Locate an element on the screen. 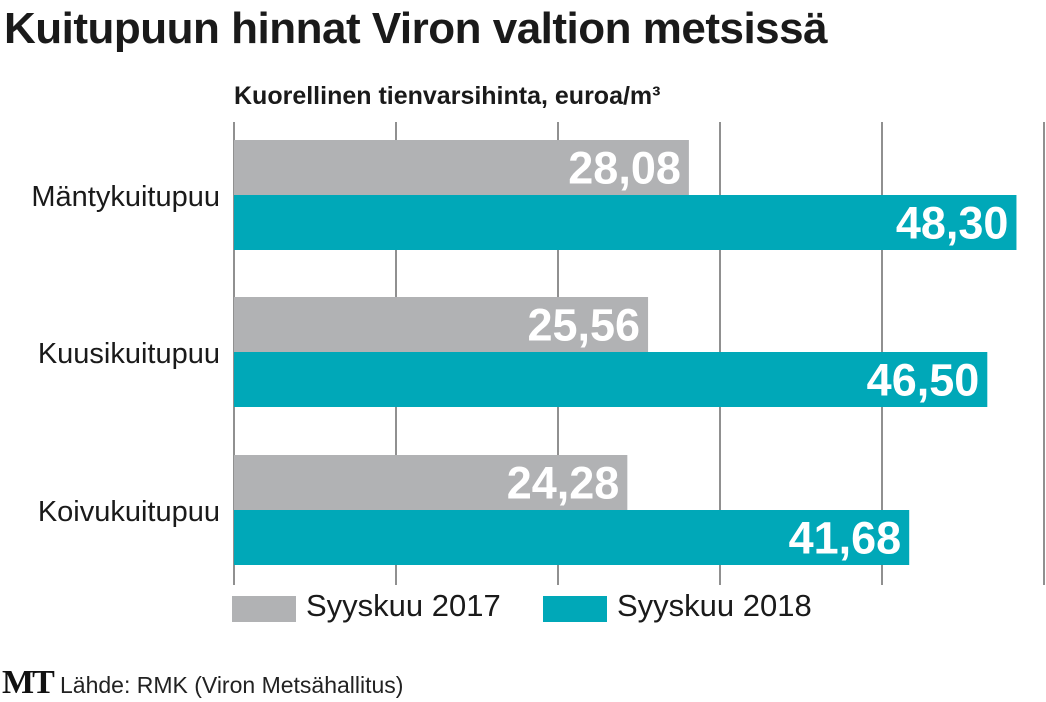 Image resolution: width=1046 pixels, height=702 pixels. value-label: 48,30 is located at coordinates (952, 223).